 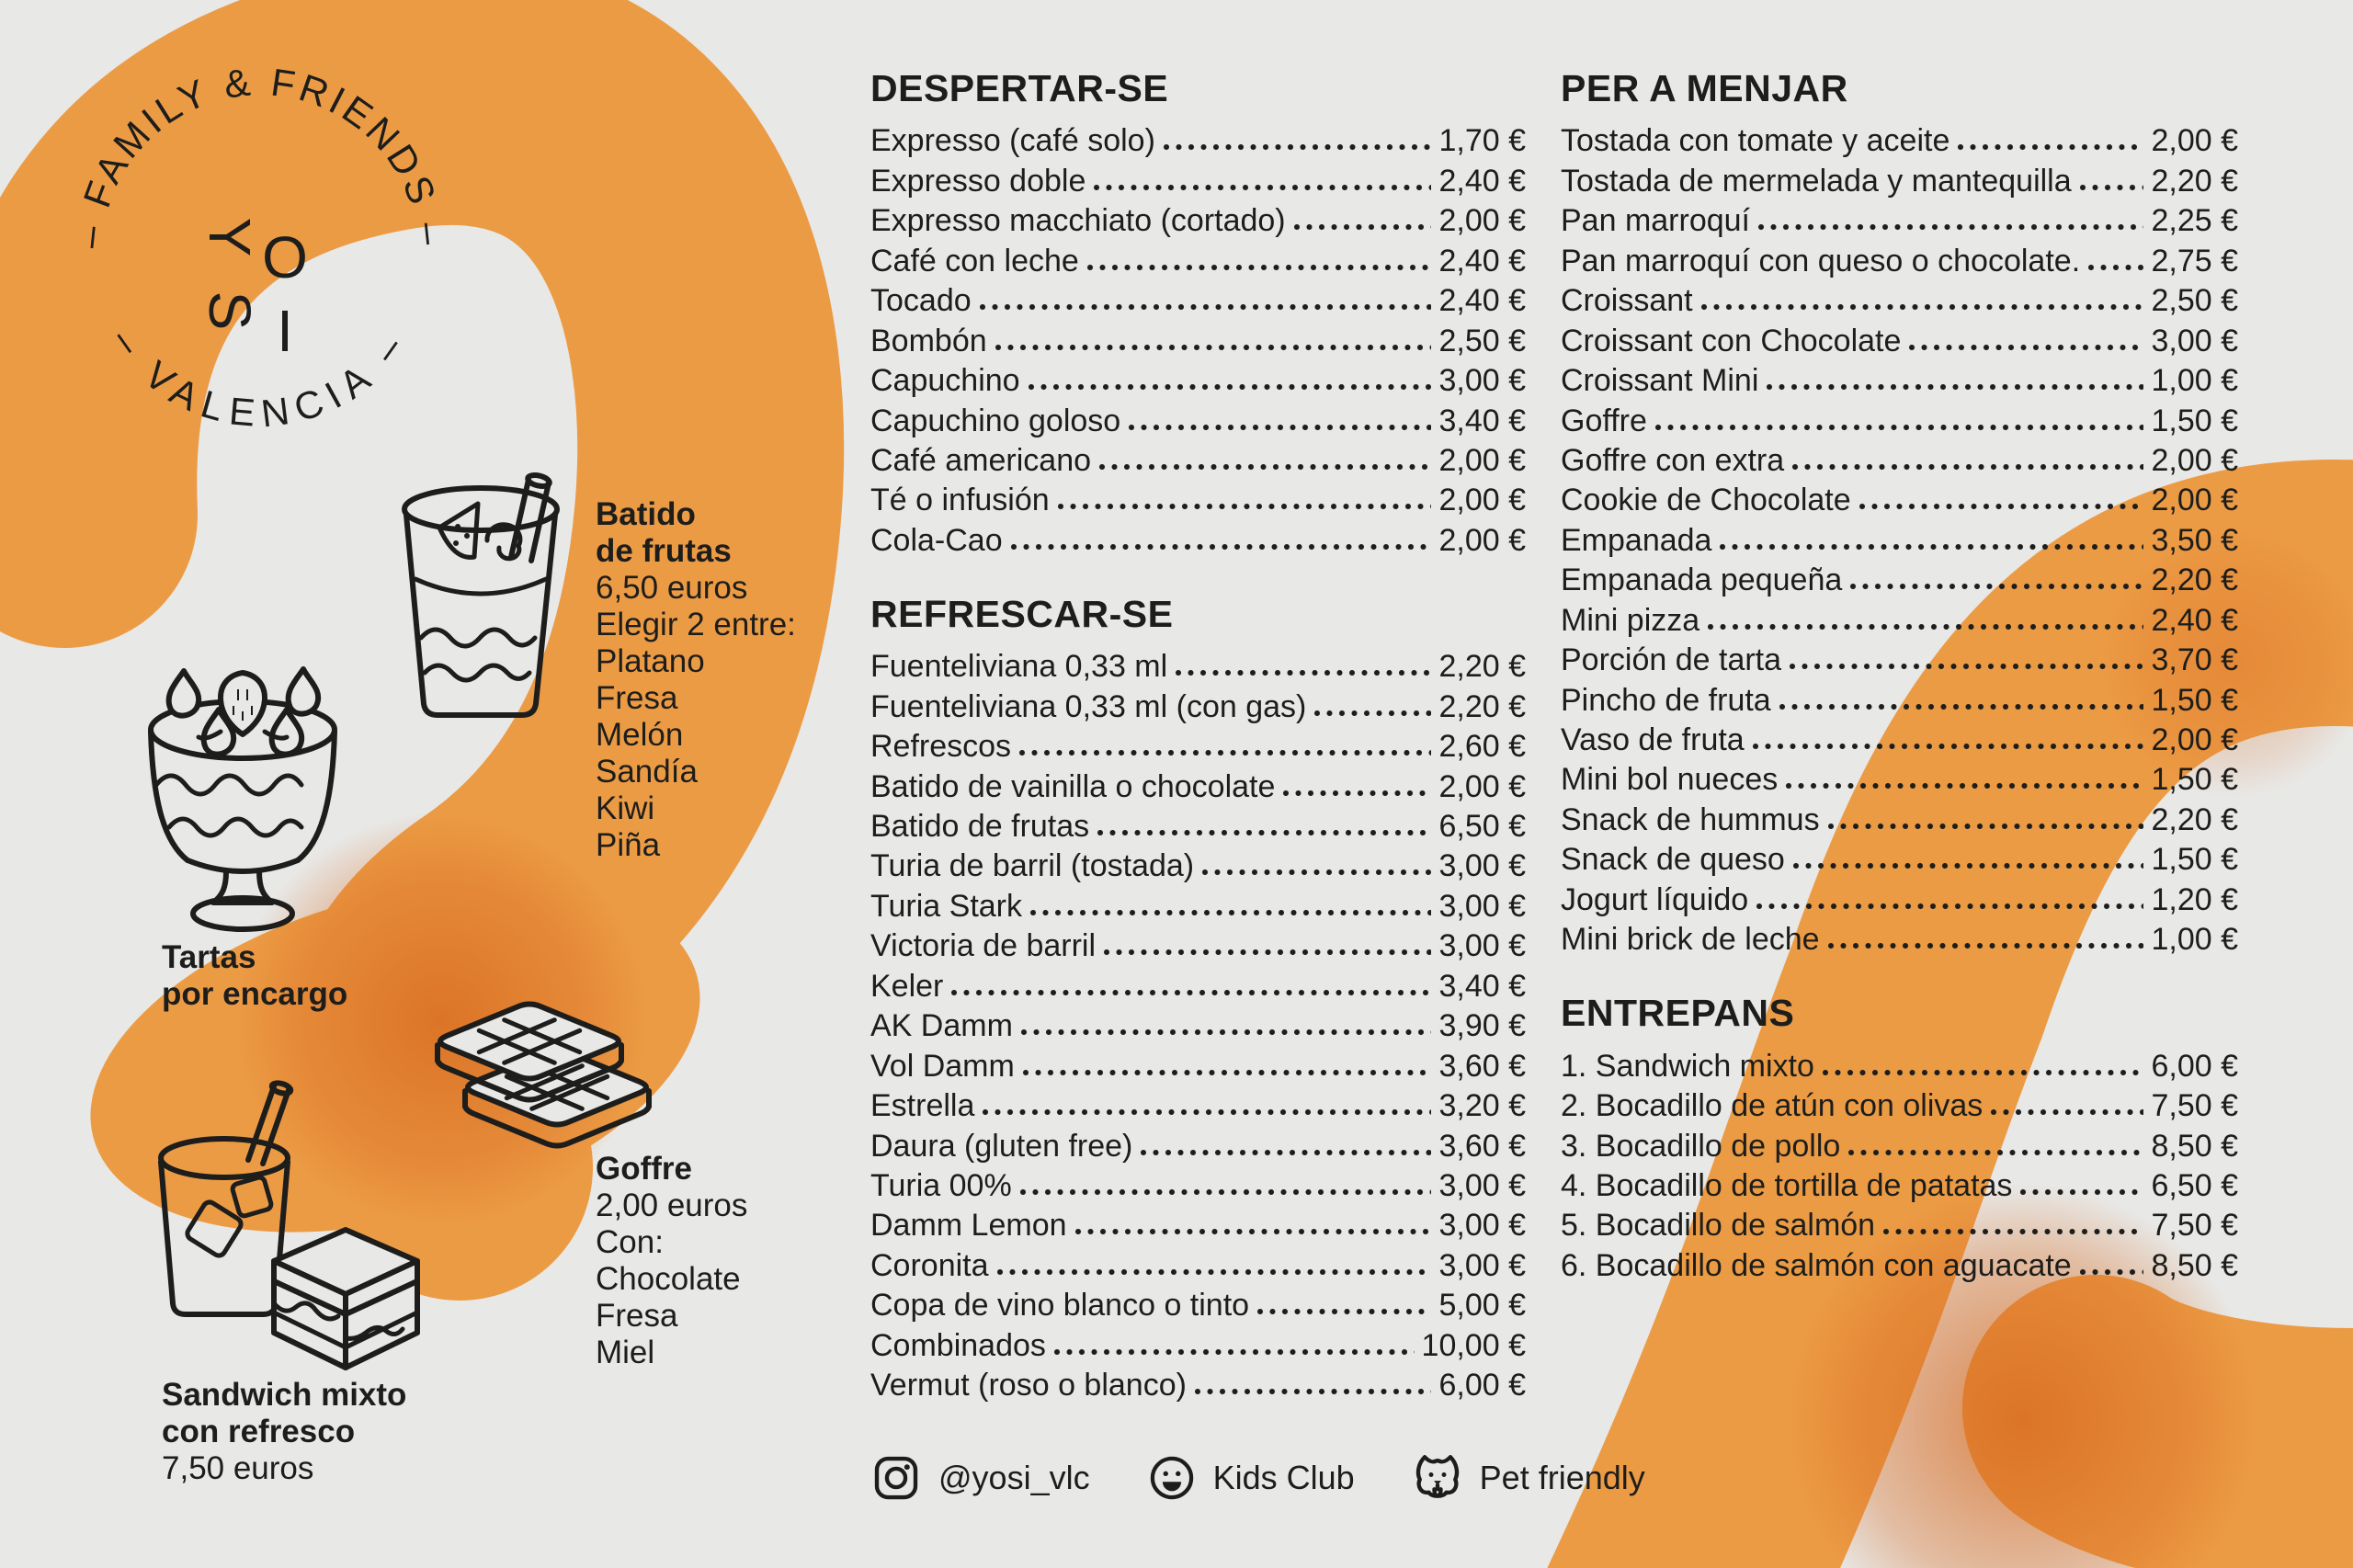 I want to click on item-price: 3,90 €, so click(x=1482, y=1026).